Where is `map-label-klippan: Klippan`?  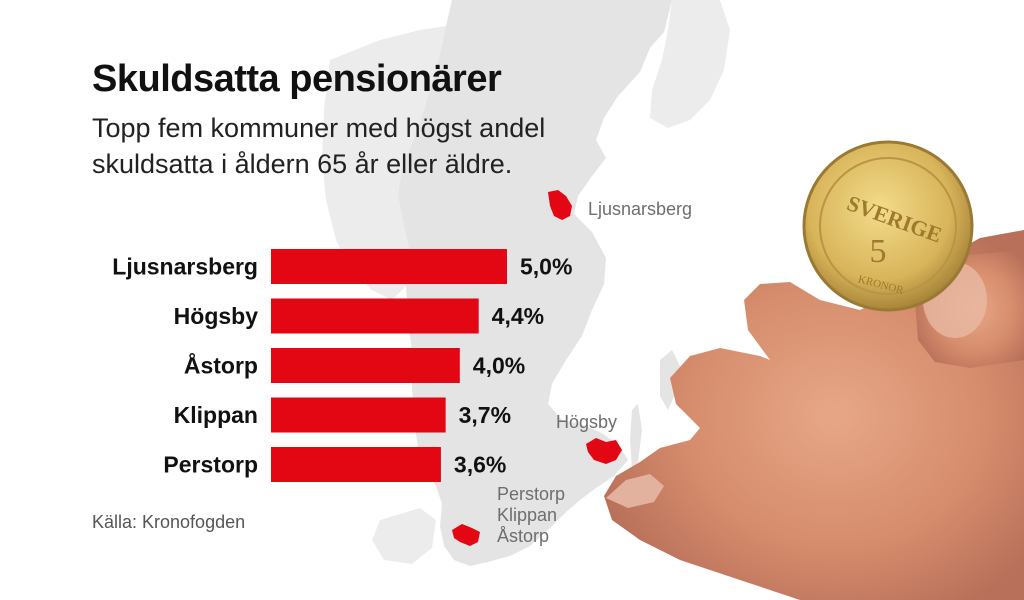 map-label-klippan: Klippan is located at coordinates (527, 515).